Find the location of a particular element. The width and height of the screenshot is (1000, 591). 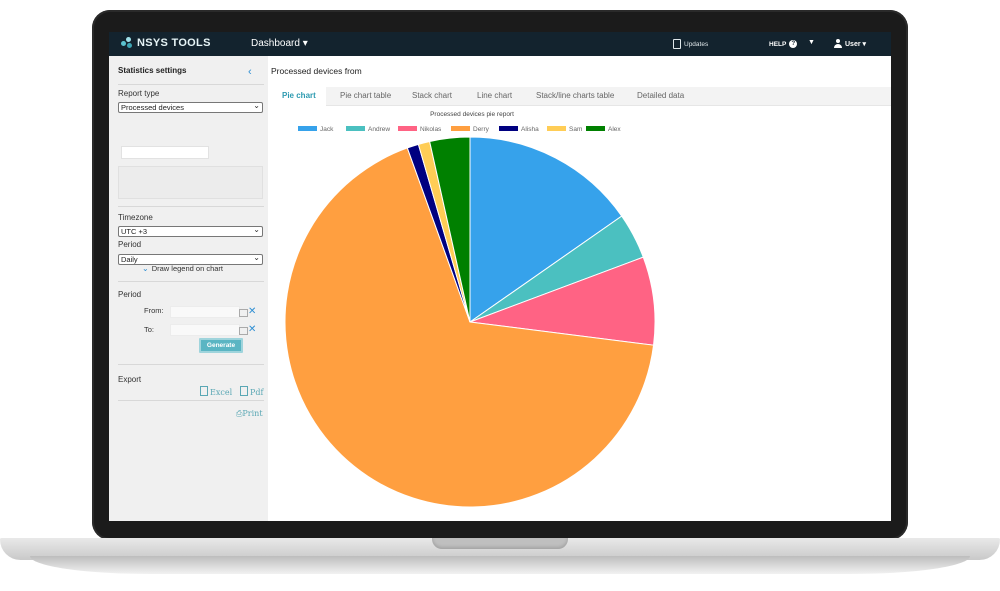

nav-dropdown-caret: ▼ is located at coordinates (811, 42).